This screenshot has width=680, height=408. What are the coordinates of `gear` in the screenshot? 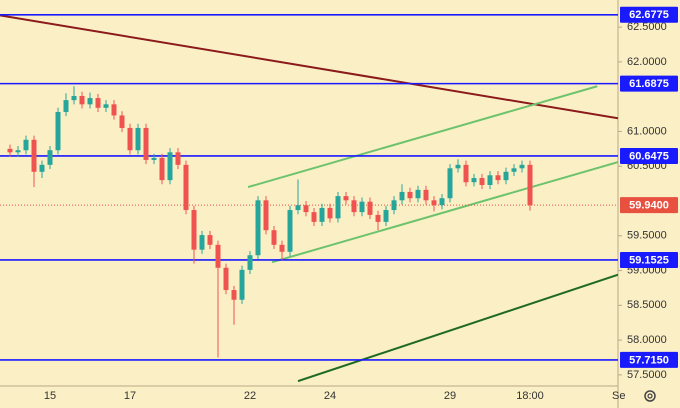 It's located at (650, 396).